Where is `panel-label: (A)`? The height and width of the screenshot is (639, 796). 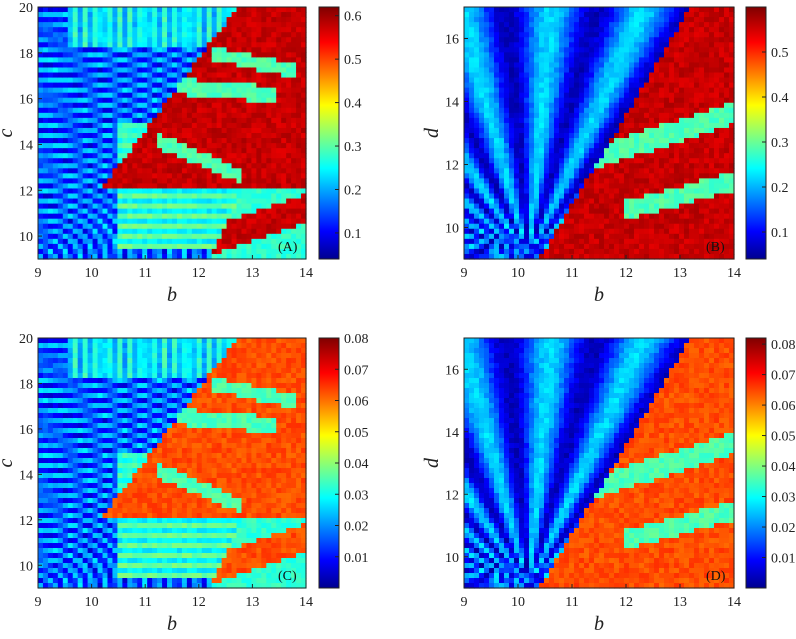 panel-label: (A) is located at coordinates (288, 247).